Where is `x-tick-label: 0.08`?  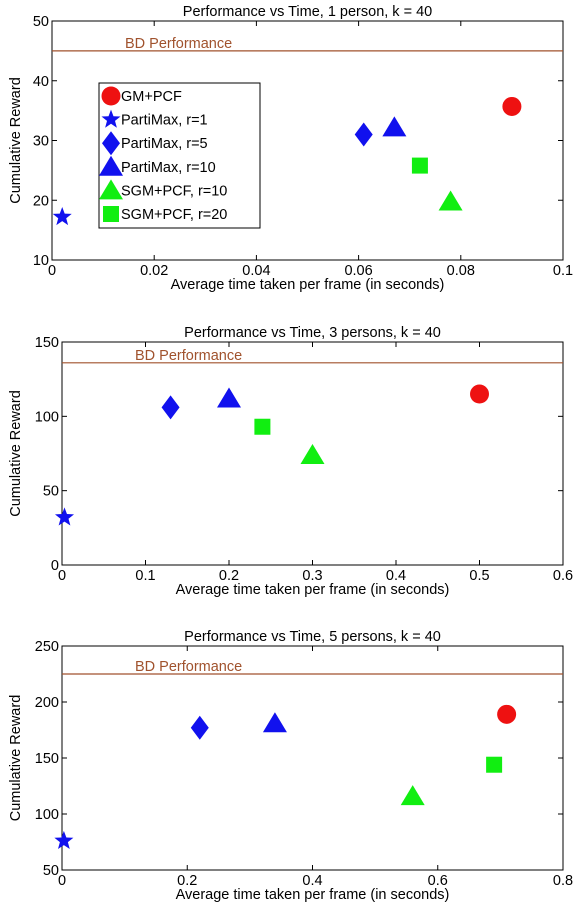
x-tick-label: 0.08 is located at coordinates (461, 271).